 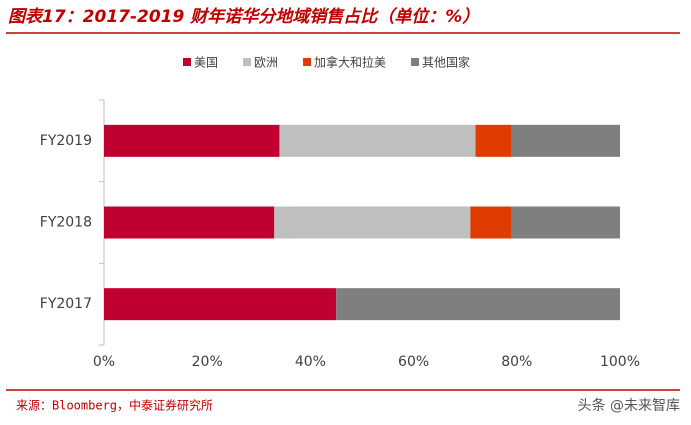 I want to click on x-tick-label: 20%, so click(x=207, y=362).